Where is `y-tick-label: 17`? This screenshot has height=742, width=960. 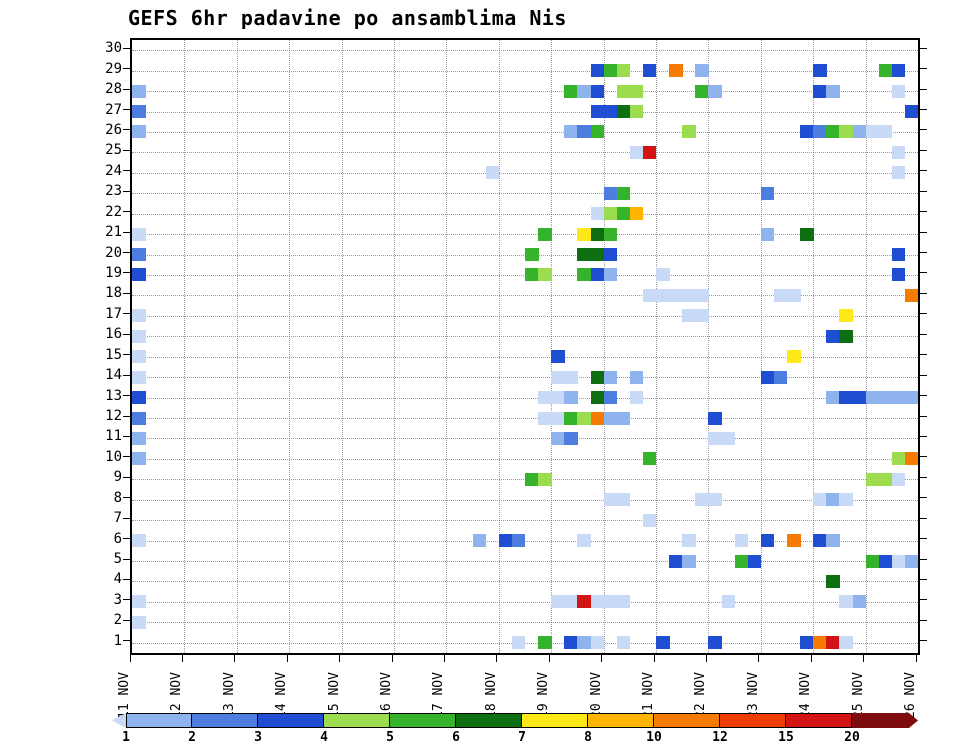
y-tick-label: 17 is located at coordinates (113, 313).